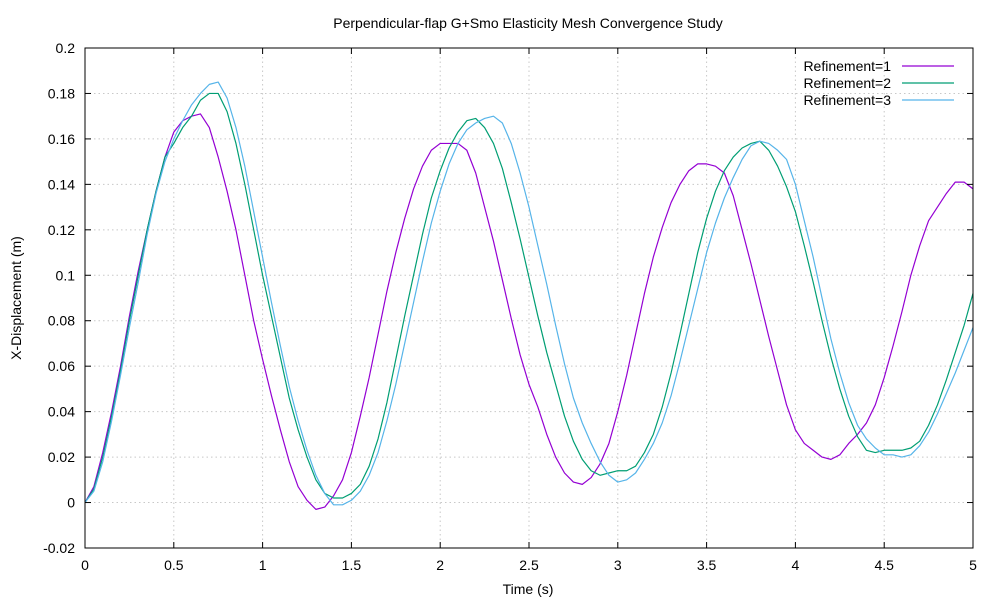  What do you see at coordinates (66, 275) in the screenshot?
I see `y-tick-label: 0.1` at bounding box center [66, 275].